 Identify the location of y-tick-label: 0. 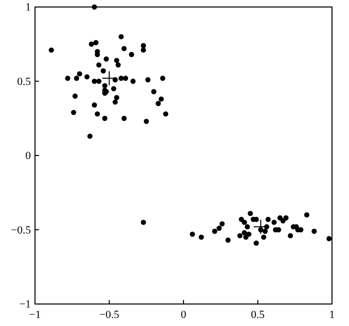
(28, 156).